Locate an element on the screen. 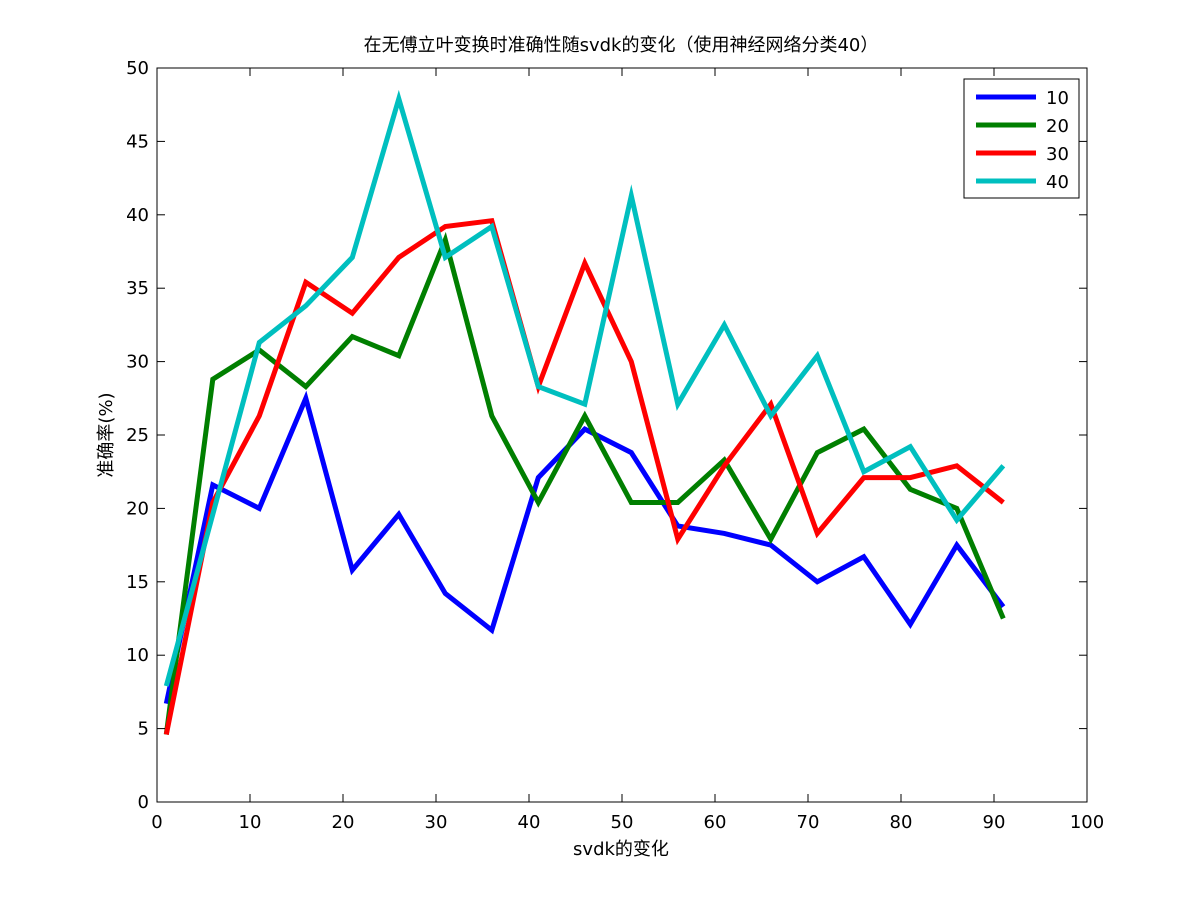 The image size is (1201, 901). y-tick-label: 20 is located at coordinates (137, 508).